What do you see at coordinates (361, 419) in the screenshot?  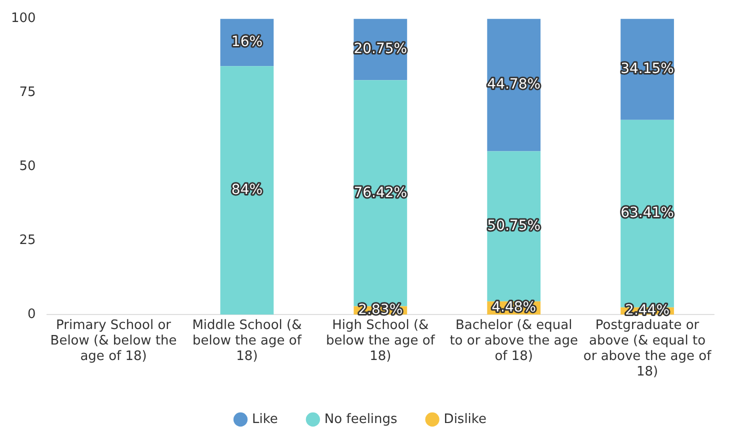 I see `legend-label: No feelings` at bounding box center [361, 419].